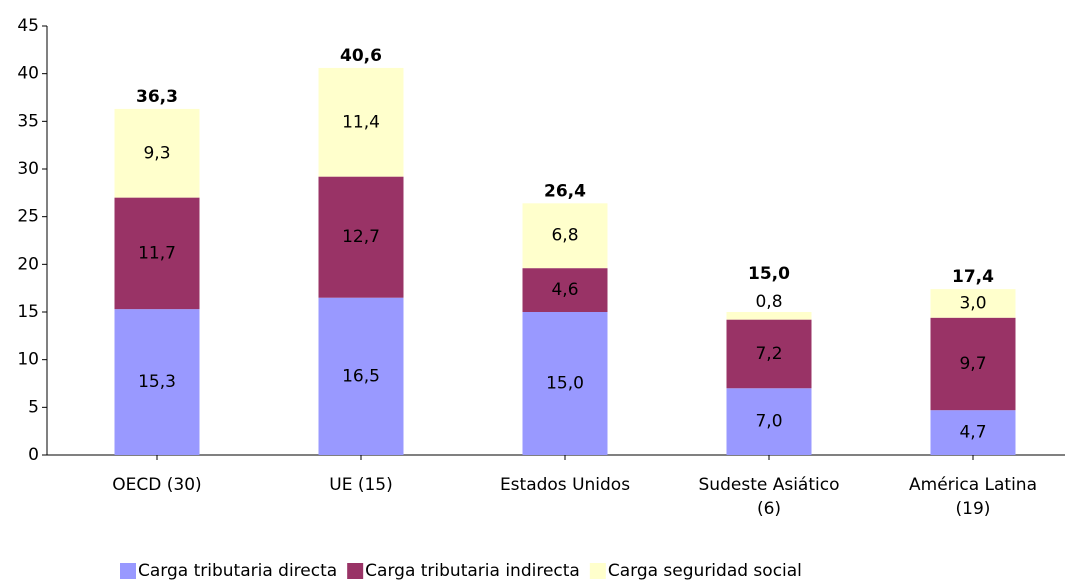  What do you see at coordinates (33, 407) in the screenshot?
I see `y-tick-label: 5` at bounding box center [33, 407].